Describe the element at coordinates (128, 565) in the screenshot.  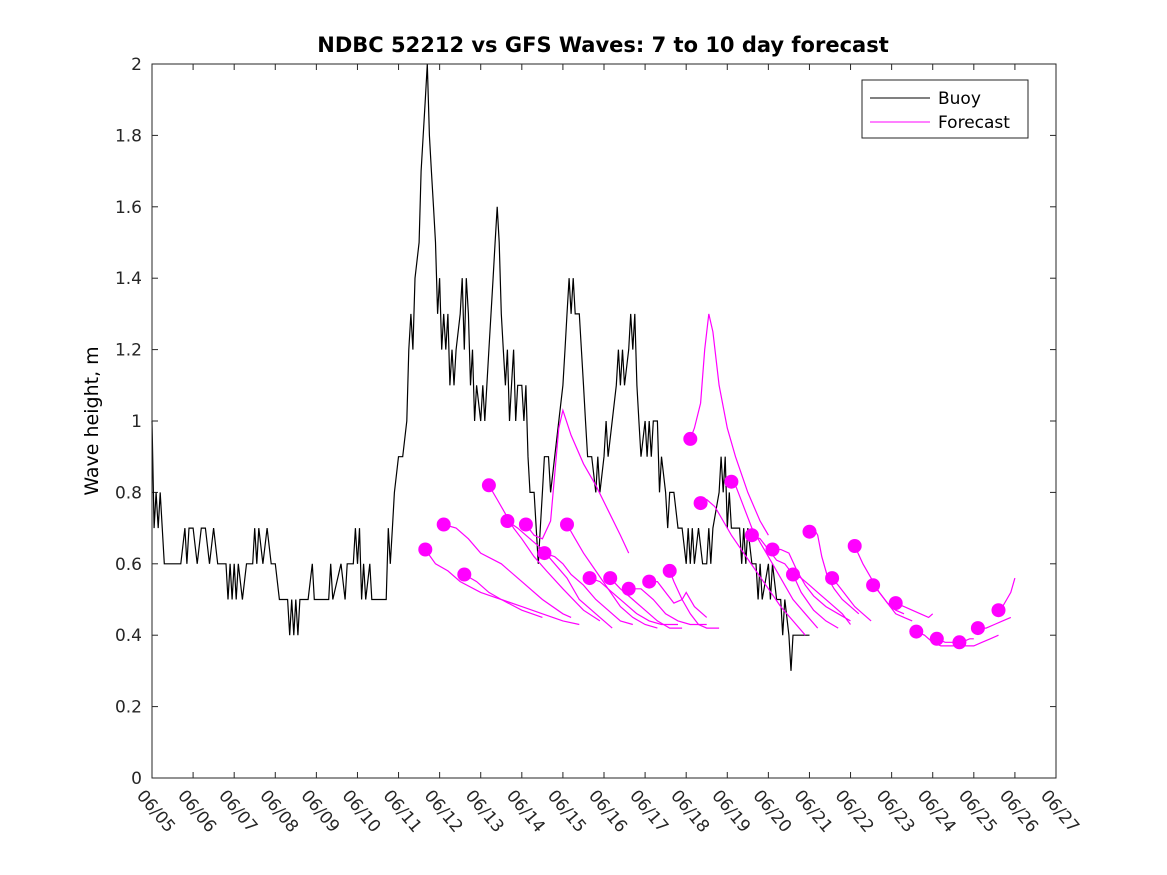
I see `y-tick-label: 0.6` at that location.